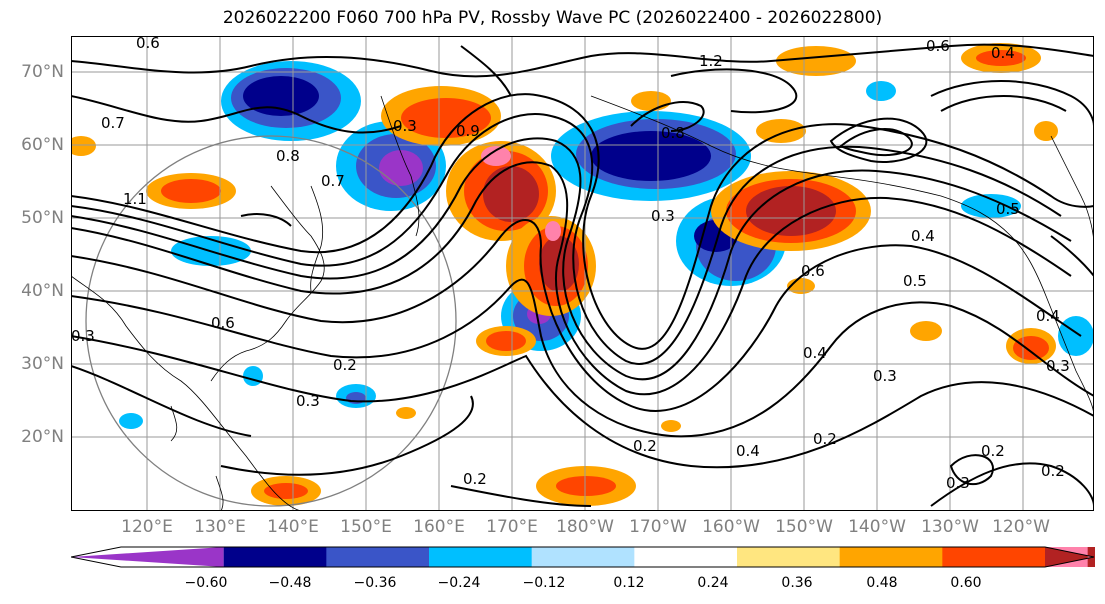 This screenshot has width=1105, height=604. What do you see at coordinates (966, 583) in the screenshot?
I see `colorbar-tick-label: 0.60` at bounding box center [966, 583].